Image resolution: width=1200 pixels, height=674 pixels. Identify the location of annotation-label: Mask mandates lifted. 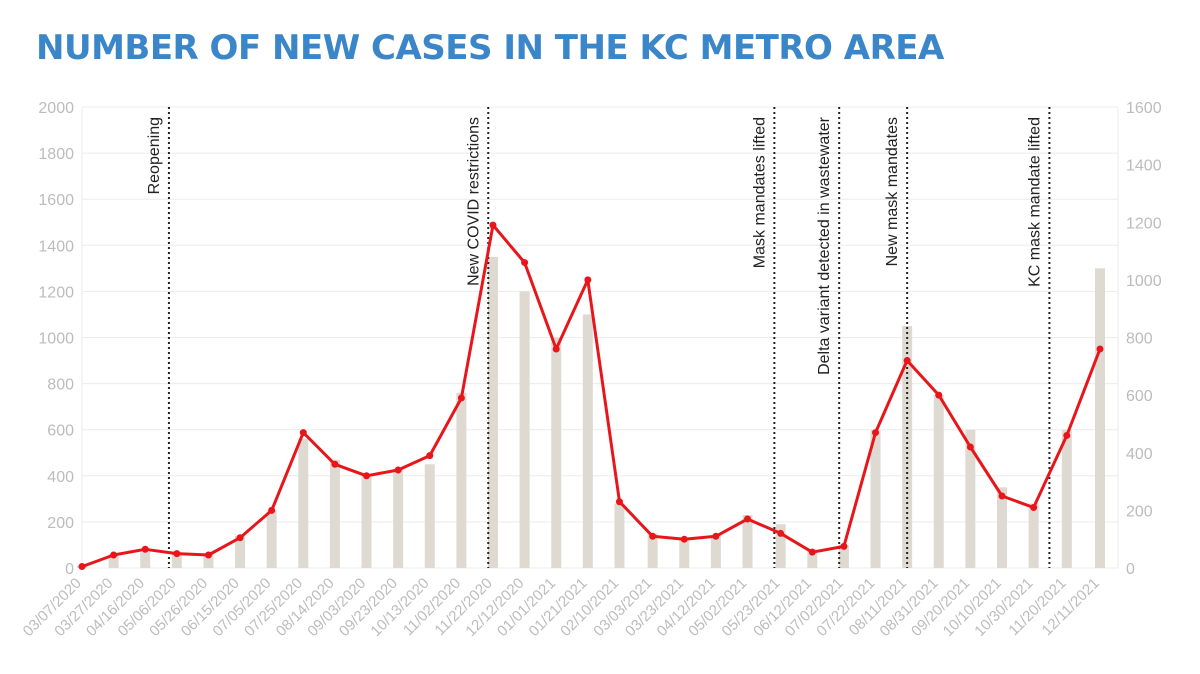
(759, 192).